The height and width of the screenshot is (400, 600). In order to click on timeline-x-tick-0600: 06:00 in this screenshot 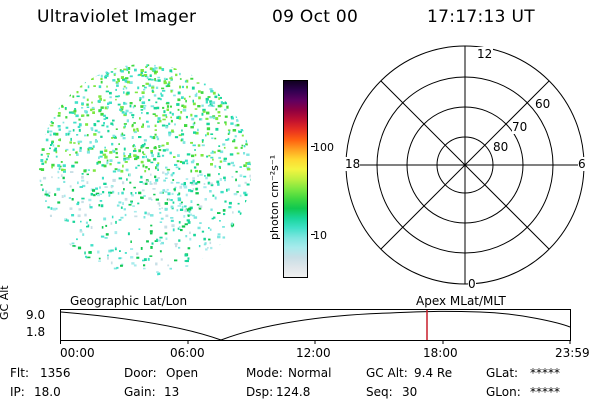, I will do `click(187, 353)`.